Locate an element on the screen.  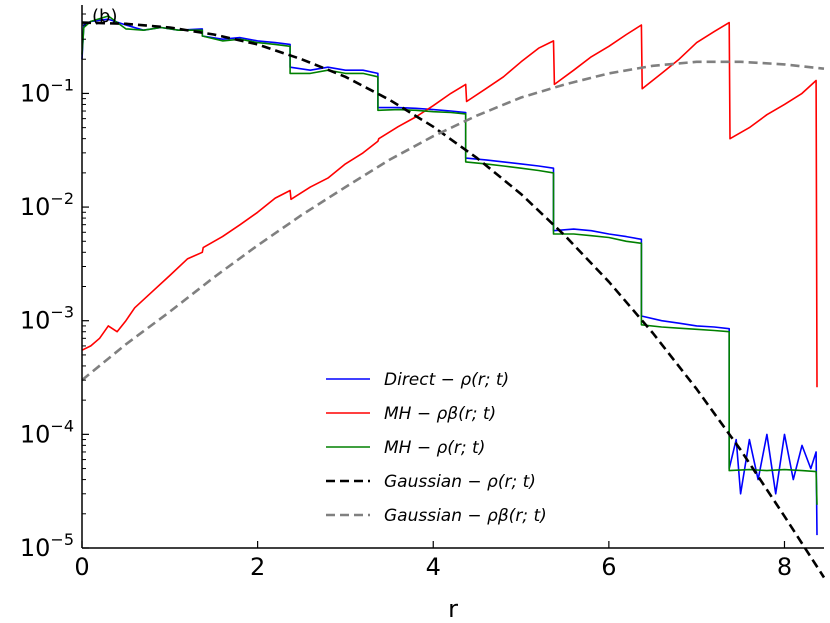
x-ticks: 0 2 4 6 8 is located at coordinates (433, 561).